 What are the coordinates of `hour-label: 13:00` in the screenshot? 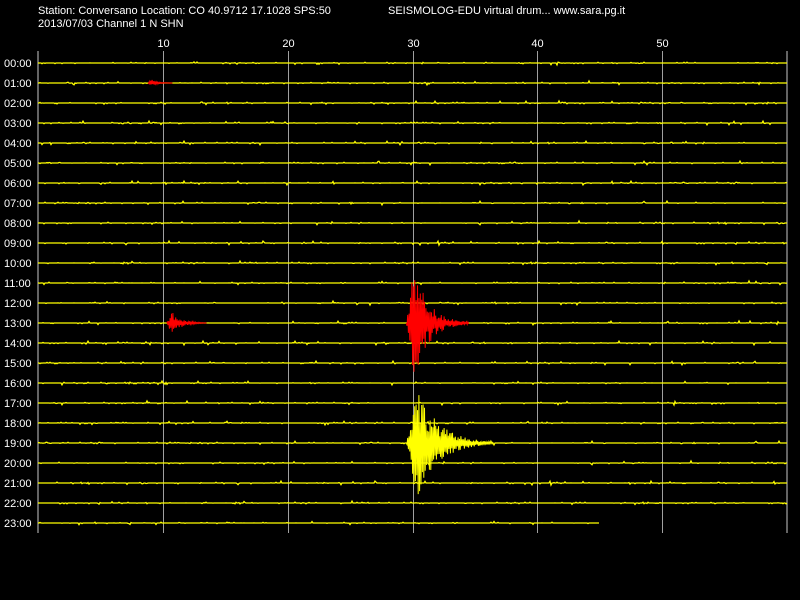 It's located at (18, 324).